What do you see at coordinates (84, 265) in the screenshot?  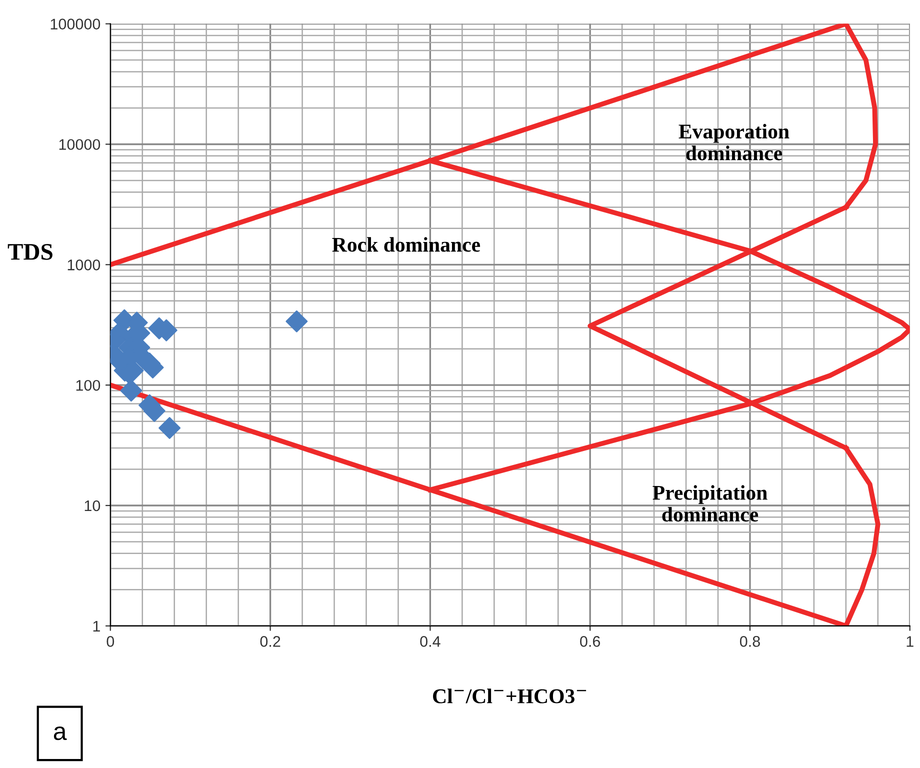 I see `y-tick-label: 1000` at bounding box center [84, 265].